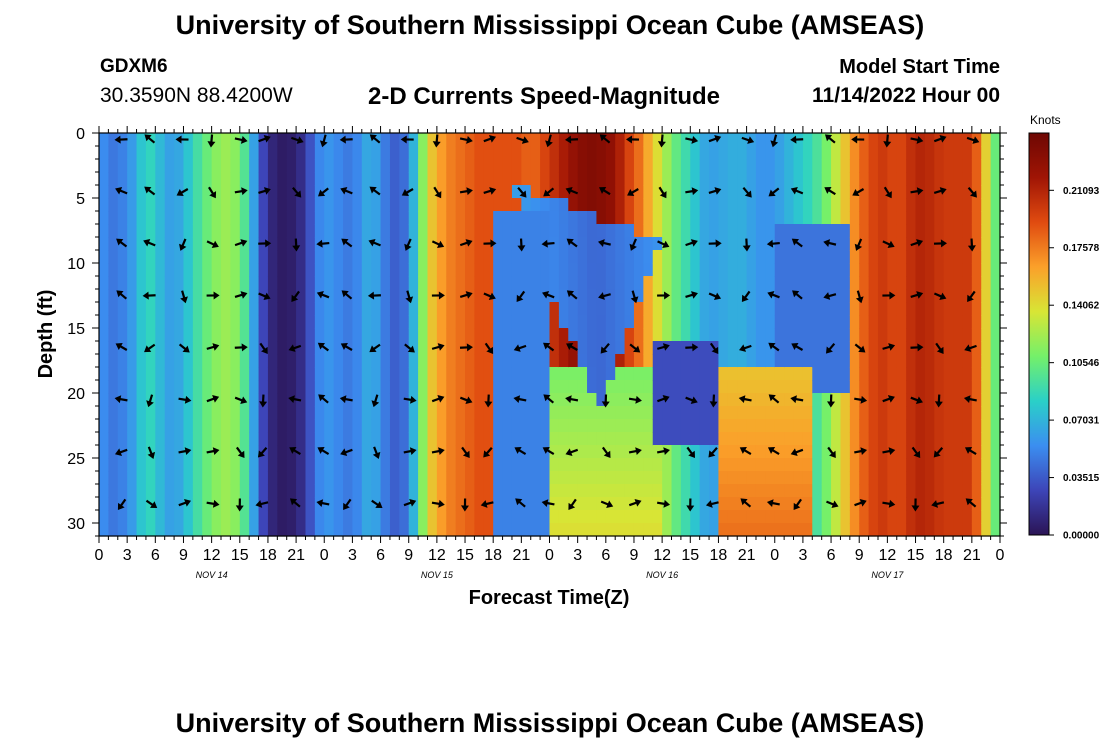  What do you see at coordinates (240, 555) in the screenshot?
I see `x-tick-label: 15` at bounding box center [240, 555].